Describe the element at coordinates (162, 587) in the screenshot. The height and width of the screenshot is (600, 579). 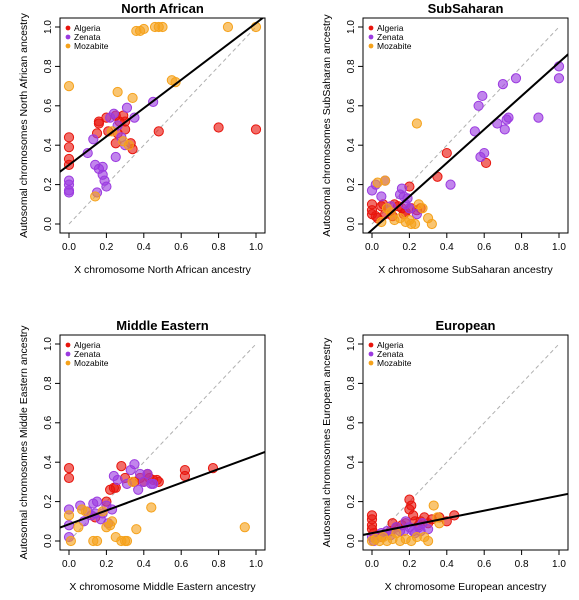
I see `x-axis-label: X chromosome Middle Eastern ancestry` at that location.